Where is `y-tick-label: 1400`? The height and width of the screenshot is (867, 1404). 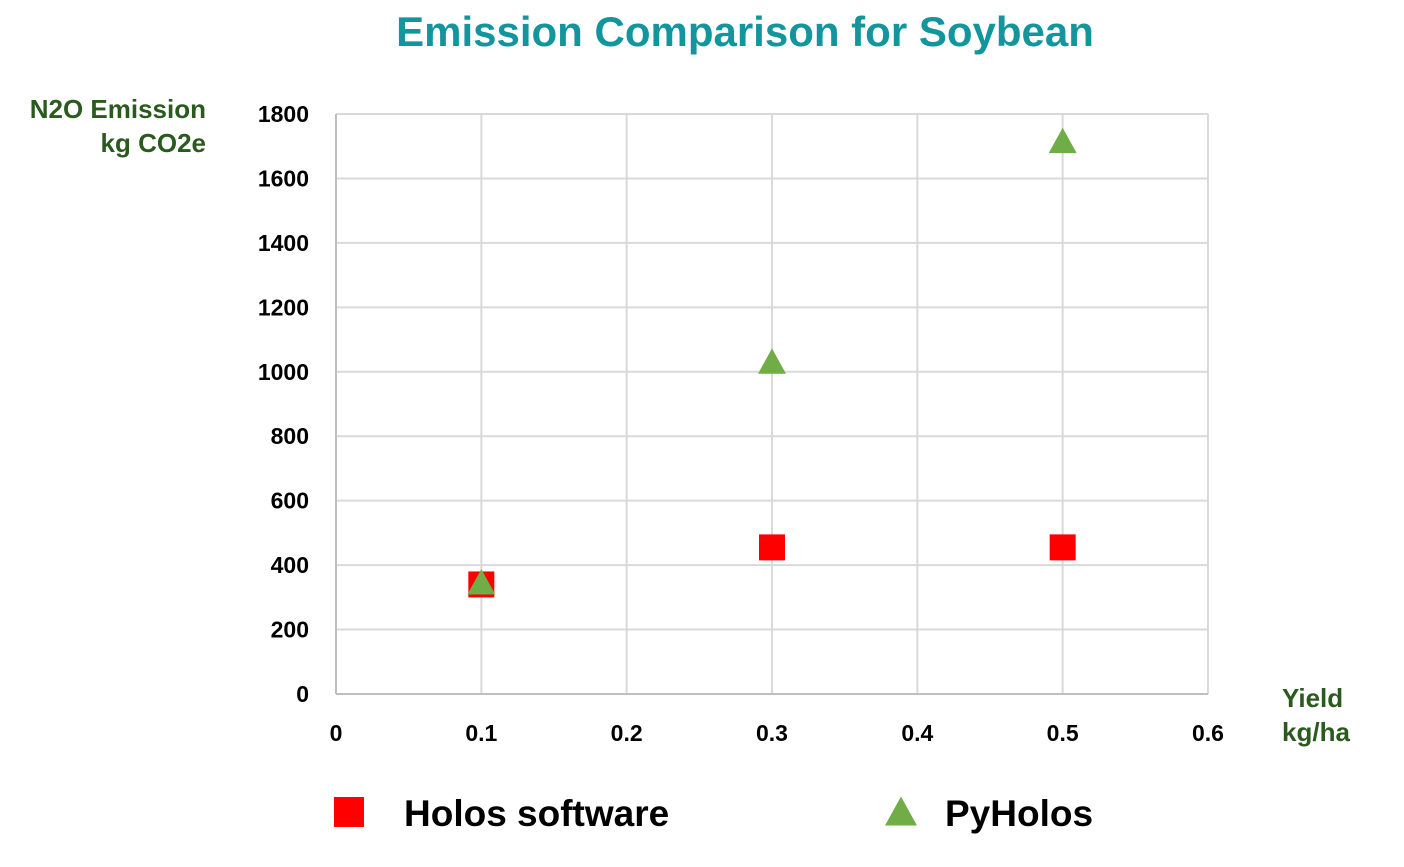 y-tick-label: 1400 is located at coordinates (283, 243).